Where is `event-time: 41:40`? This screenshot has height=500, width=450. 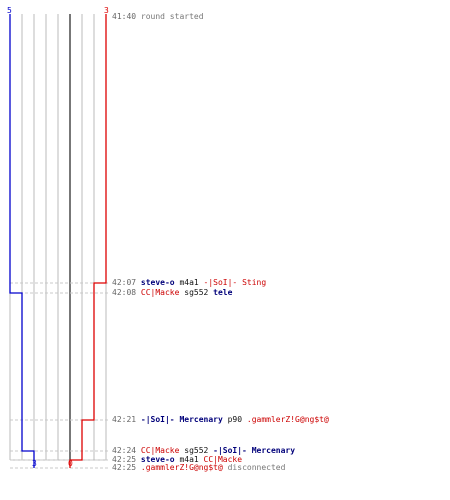
event-time: 41:40 is located at coordinates (126, 16).